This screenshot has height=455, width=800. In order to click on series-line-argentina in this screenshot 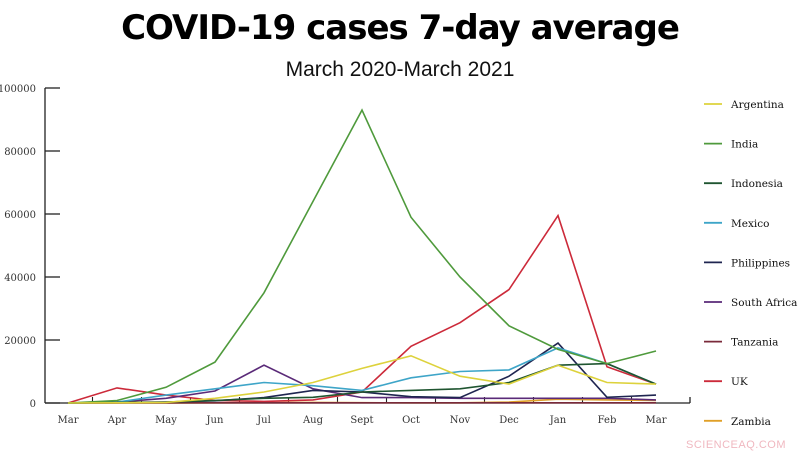, I will do `click(362, 379)`.